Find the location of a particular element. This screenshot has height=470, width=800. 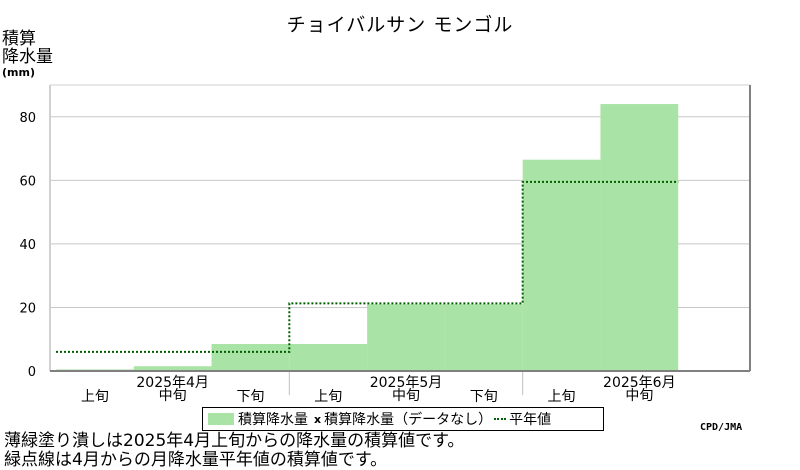

legend: 積算降水量 x 積算降水量（データなし） 平年値 is located at coordinates (403, 419).